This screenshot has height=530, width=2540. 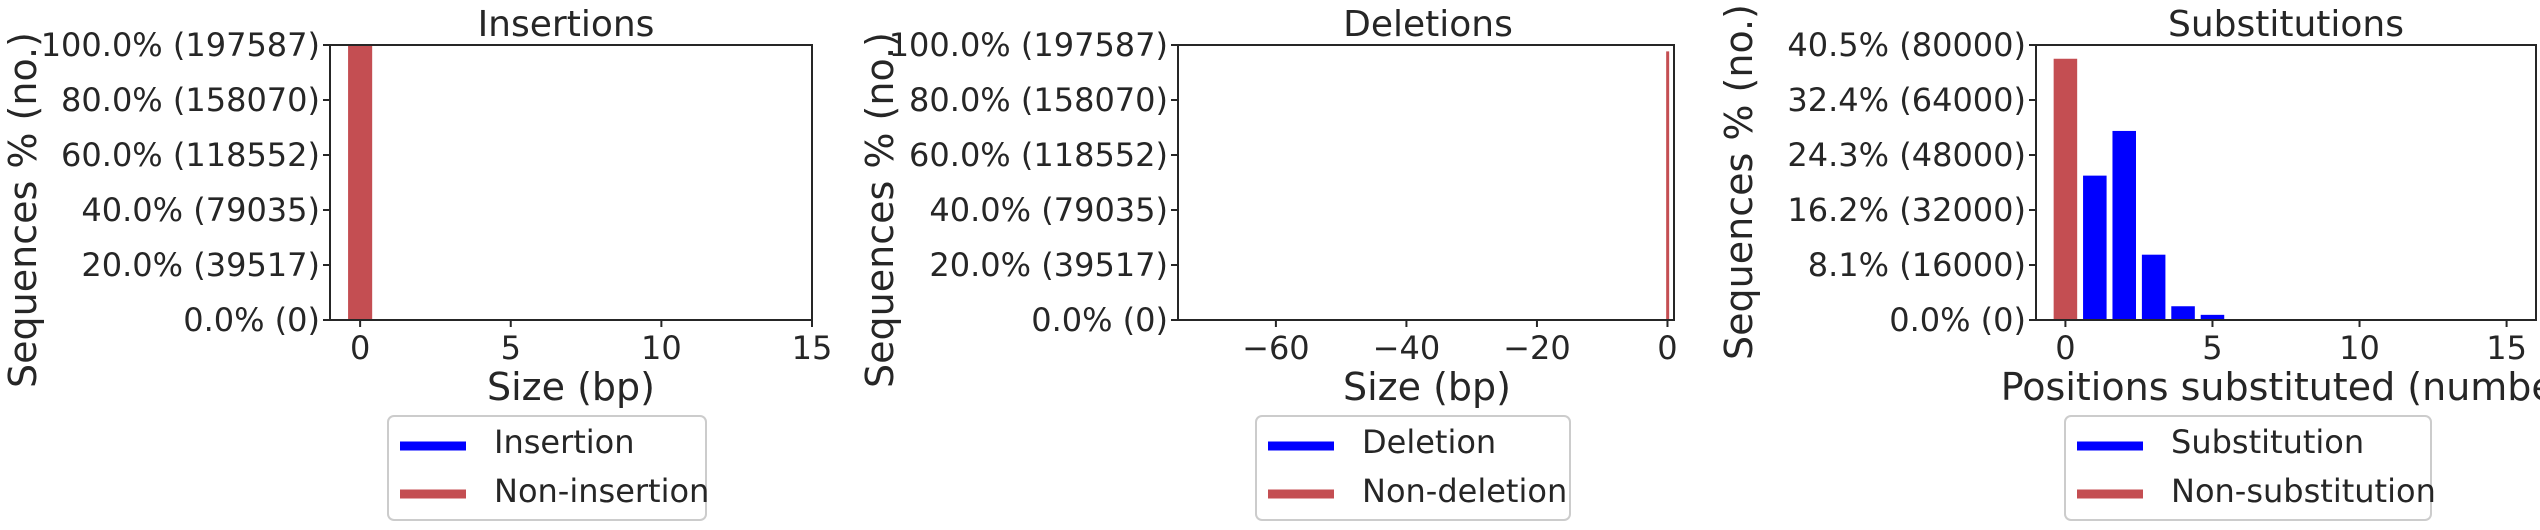 I want to click on legend: Deletion Non-deletion, so click(x=1413, y=468).